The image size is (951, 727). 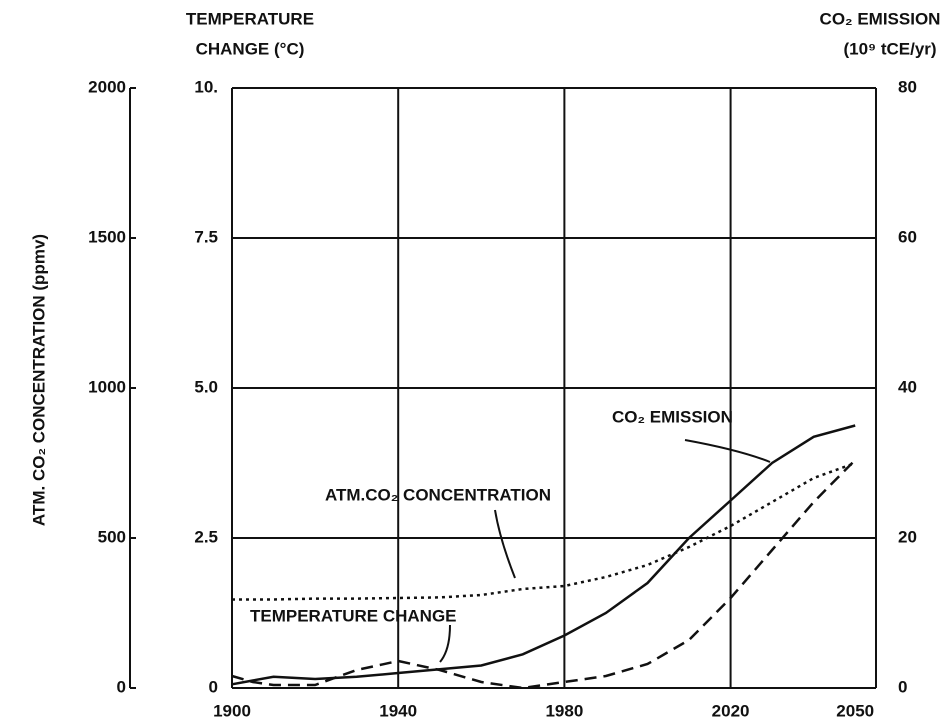 What do you see at coordinates (398, 710) in the screenshot?
I see `x-tick-label: 1940` at bounding box center [398, 710].